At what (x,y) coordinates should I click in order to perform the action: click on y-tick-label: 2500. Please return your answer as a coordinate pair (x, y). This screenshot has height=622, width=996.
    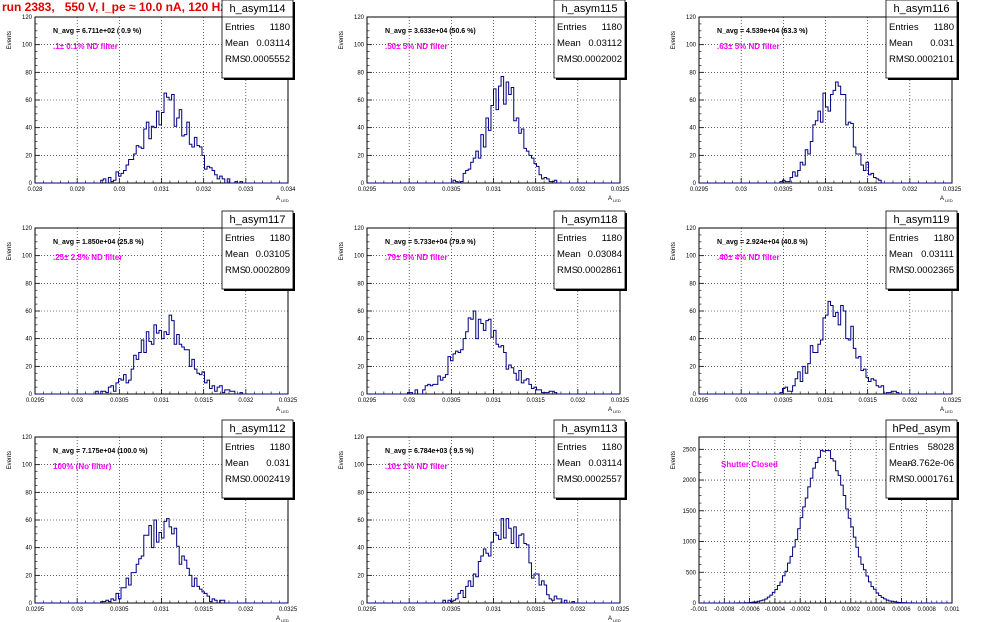
    Looking at the image, I should click on (690, 450).